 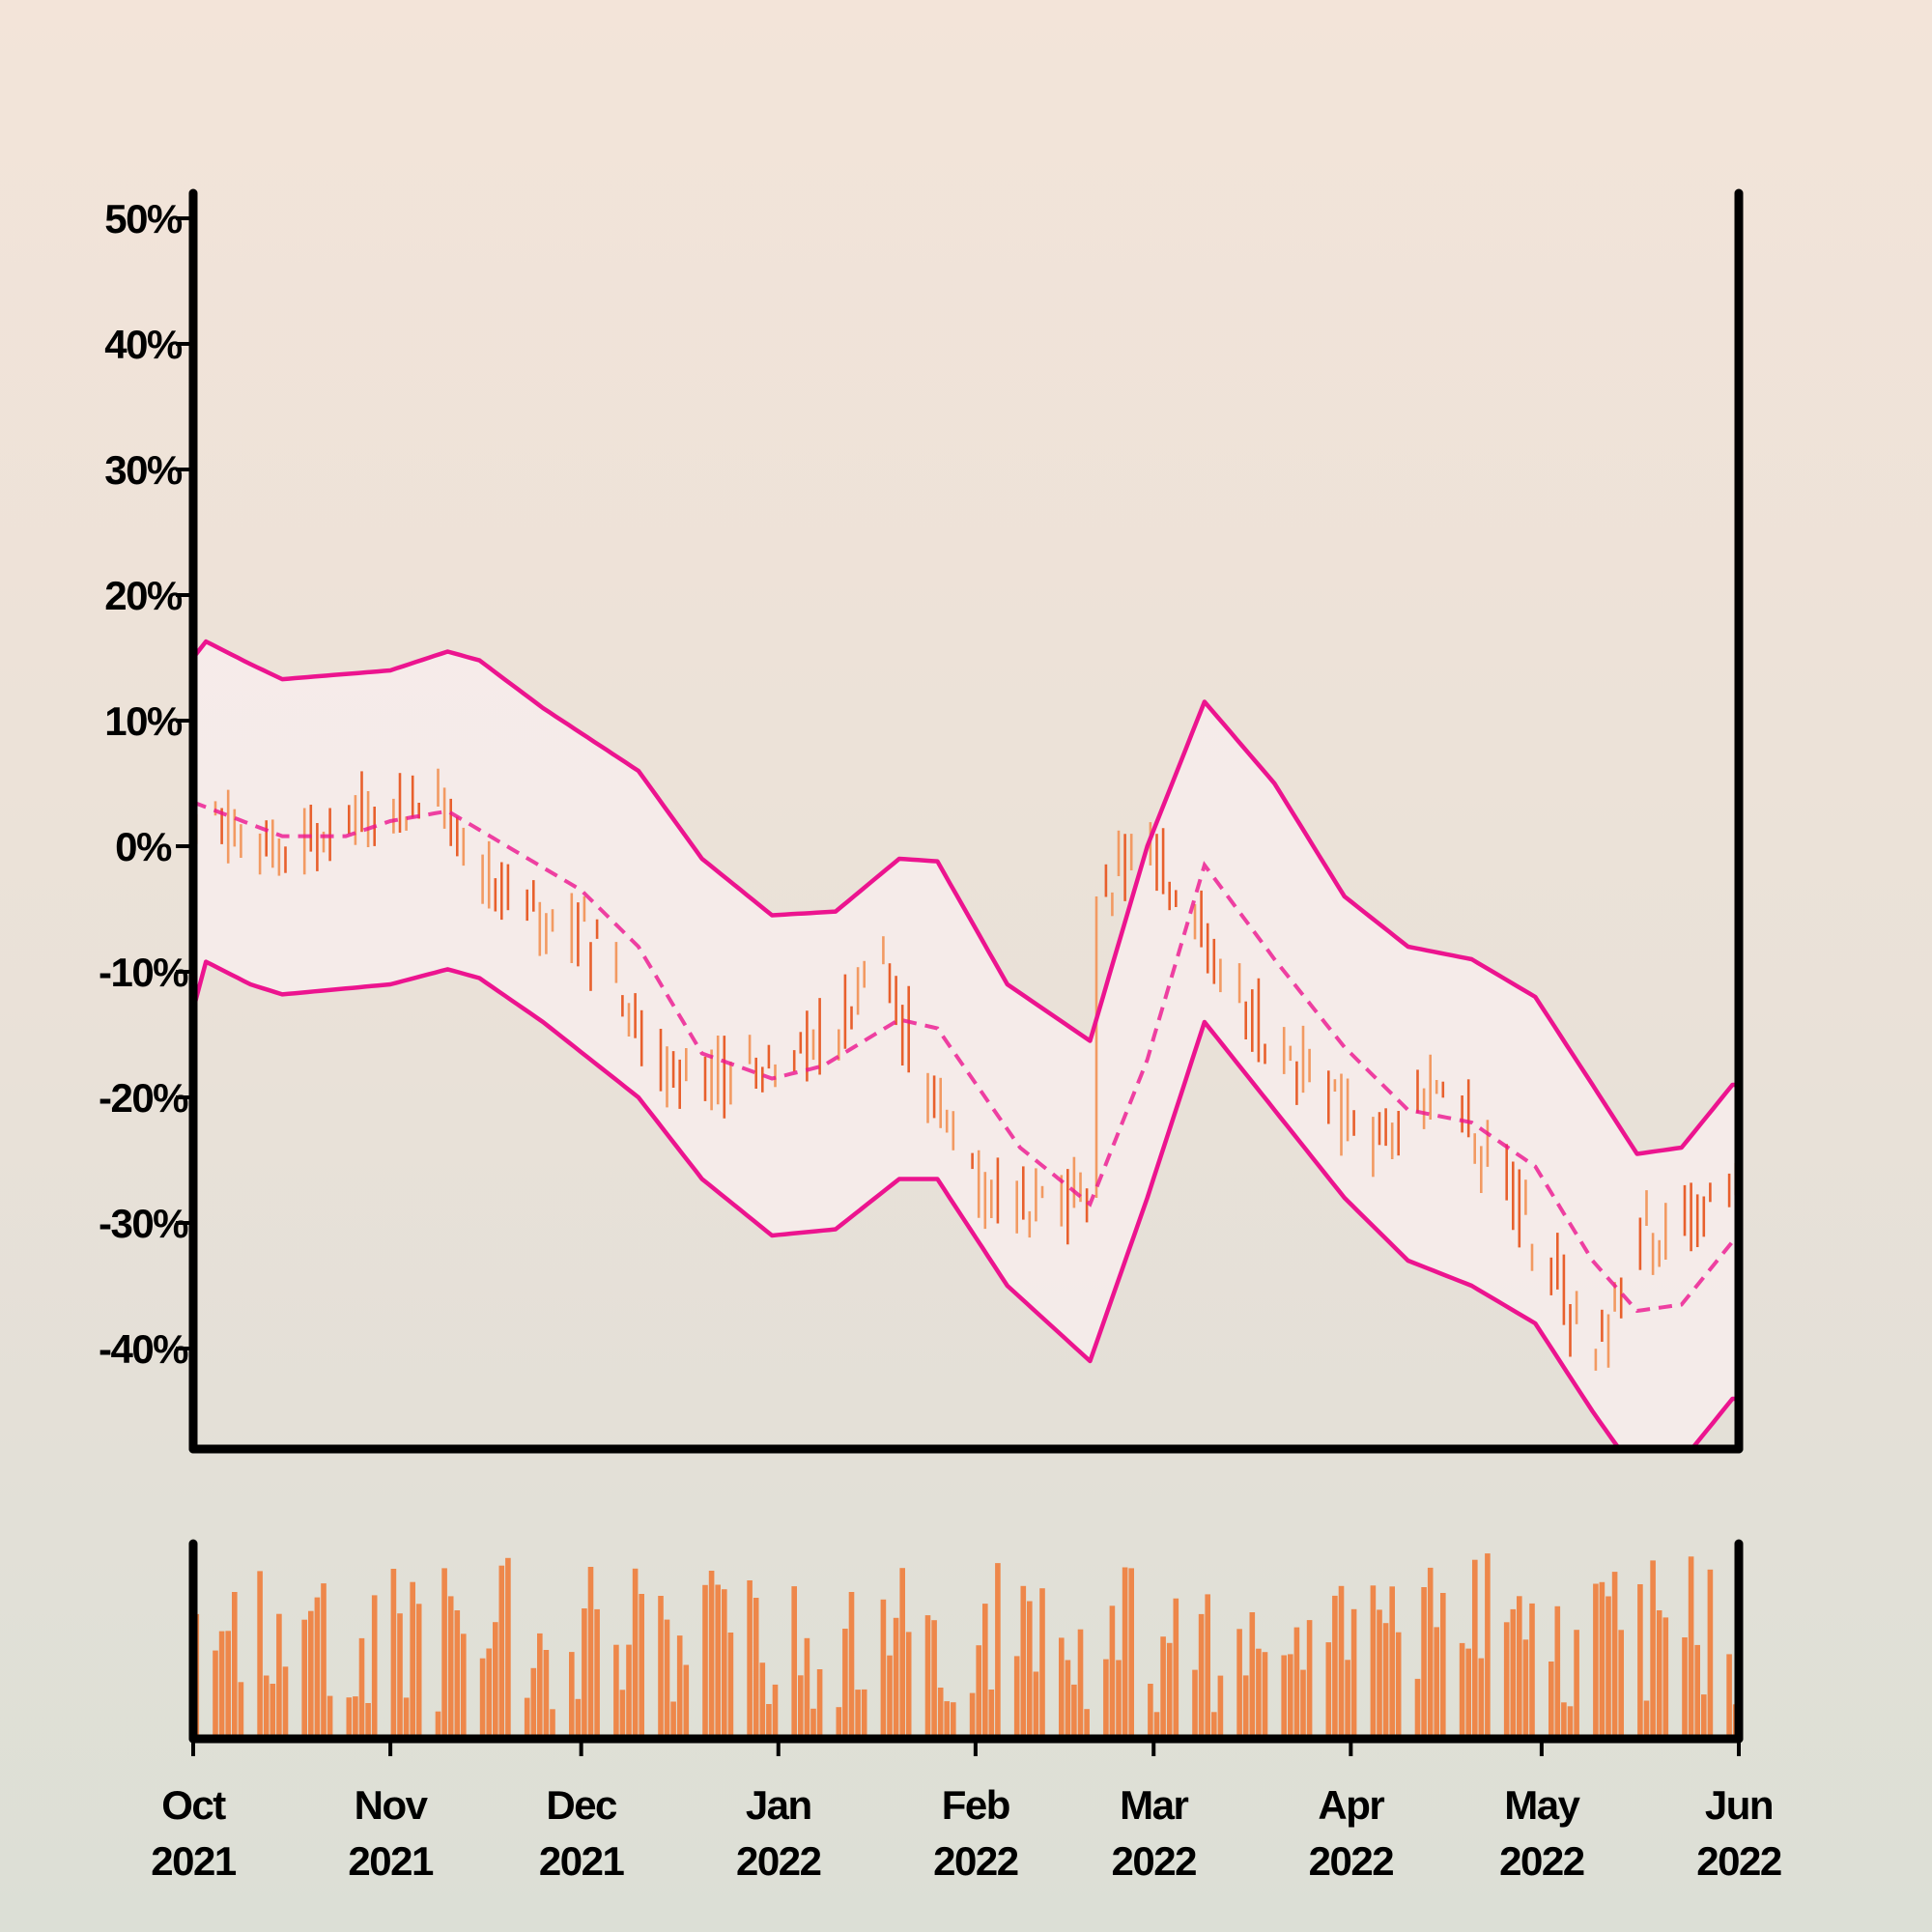 What do you see at coordinates (143, 219) in the screenshot?
I see `y-tick-label: 50%` at bounding box center [143, 219].